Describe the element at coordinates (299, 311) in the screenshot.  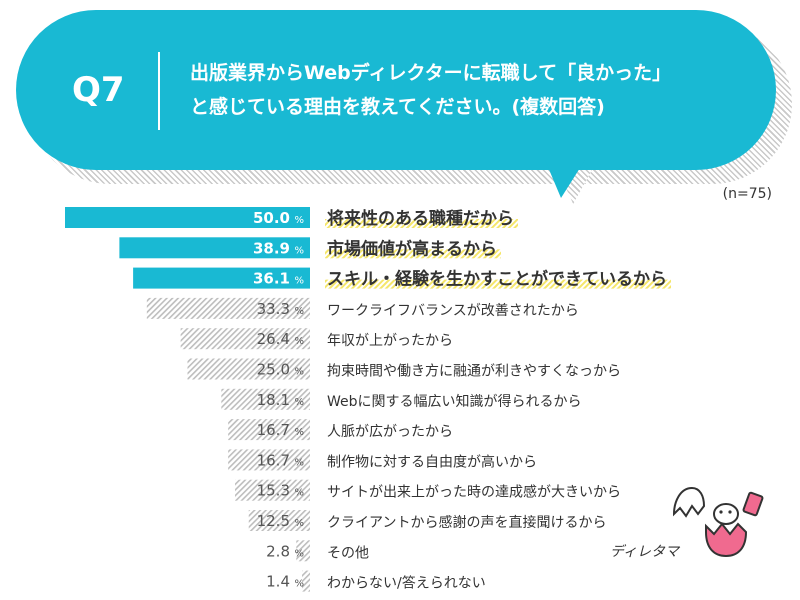
I see `unit-label-4: %` at that location.